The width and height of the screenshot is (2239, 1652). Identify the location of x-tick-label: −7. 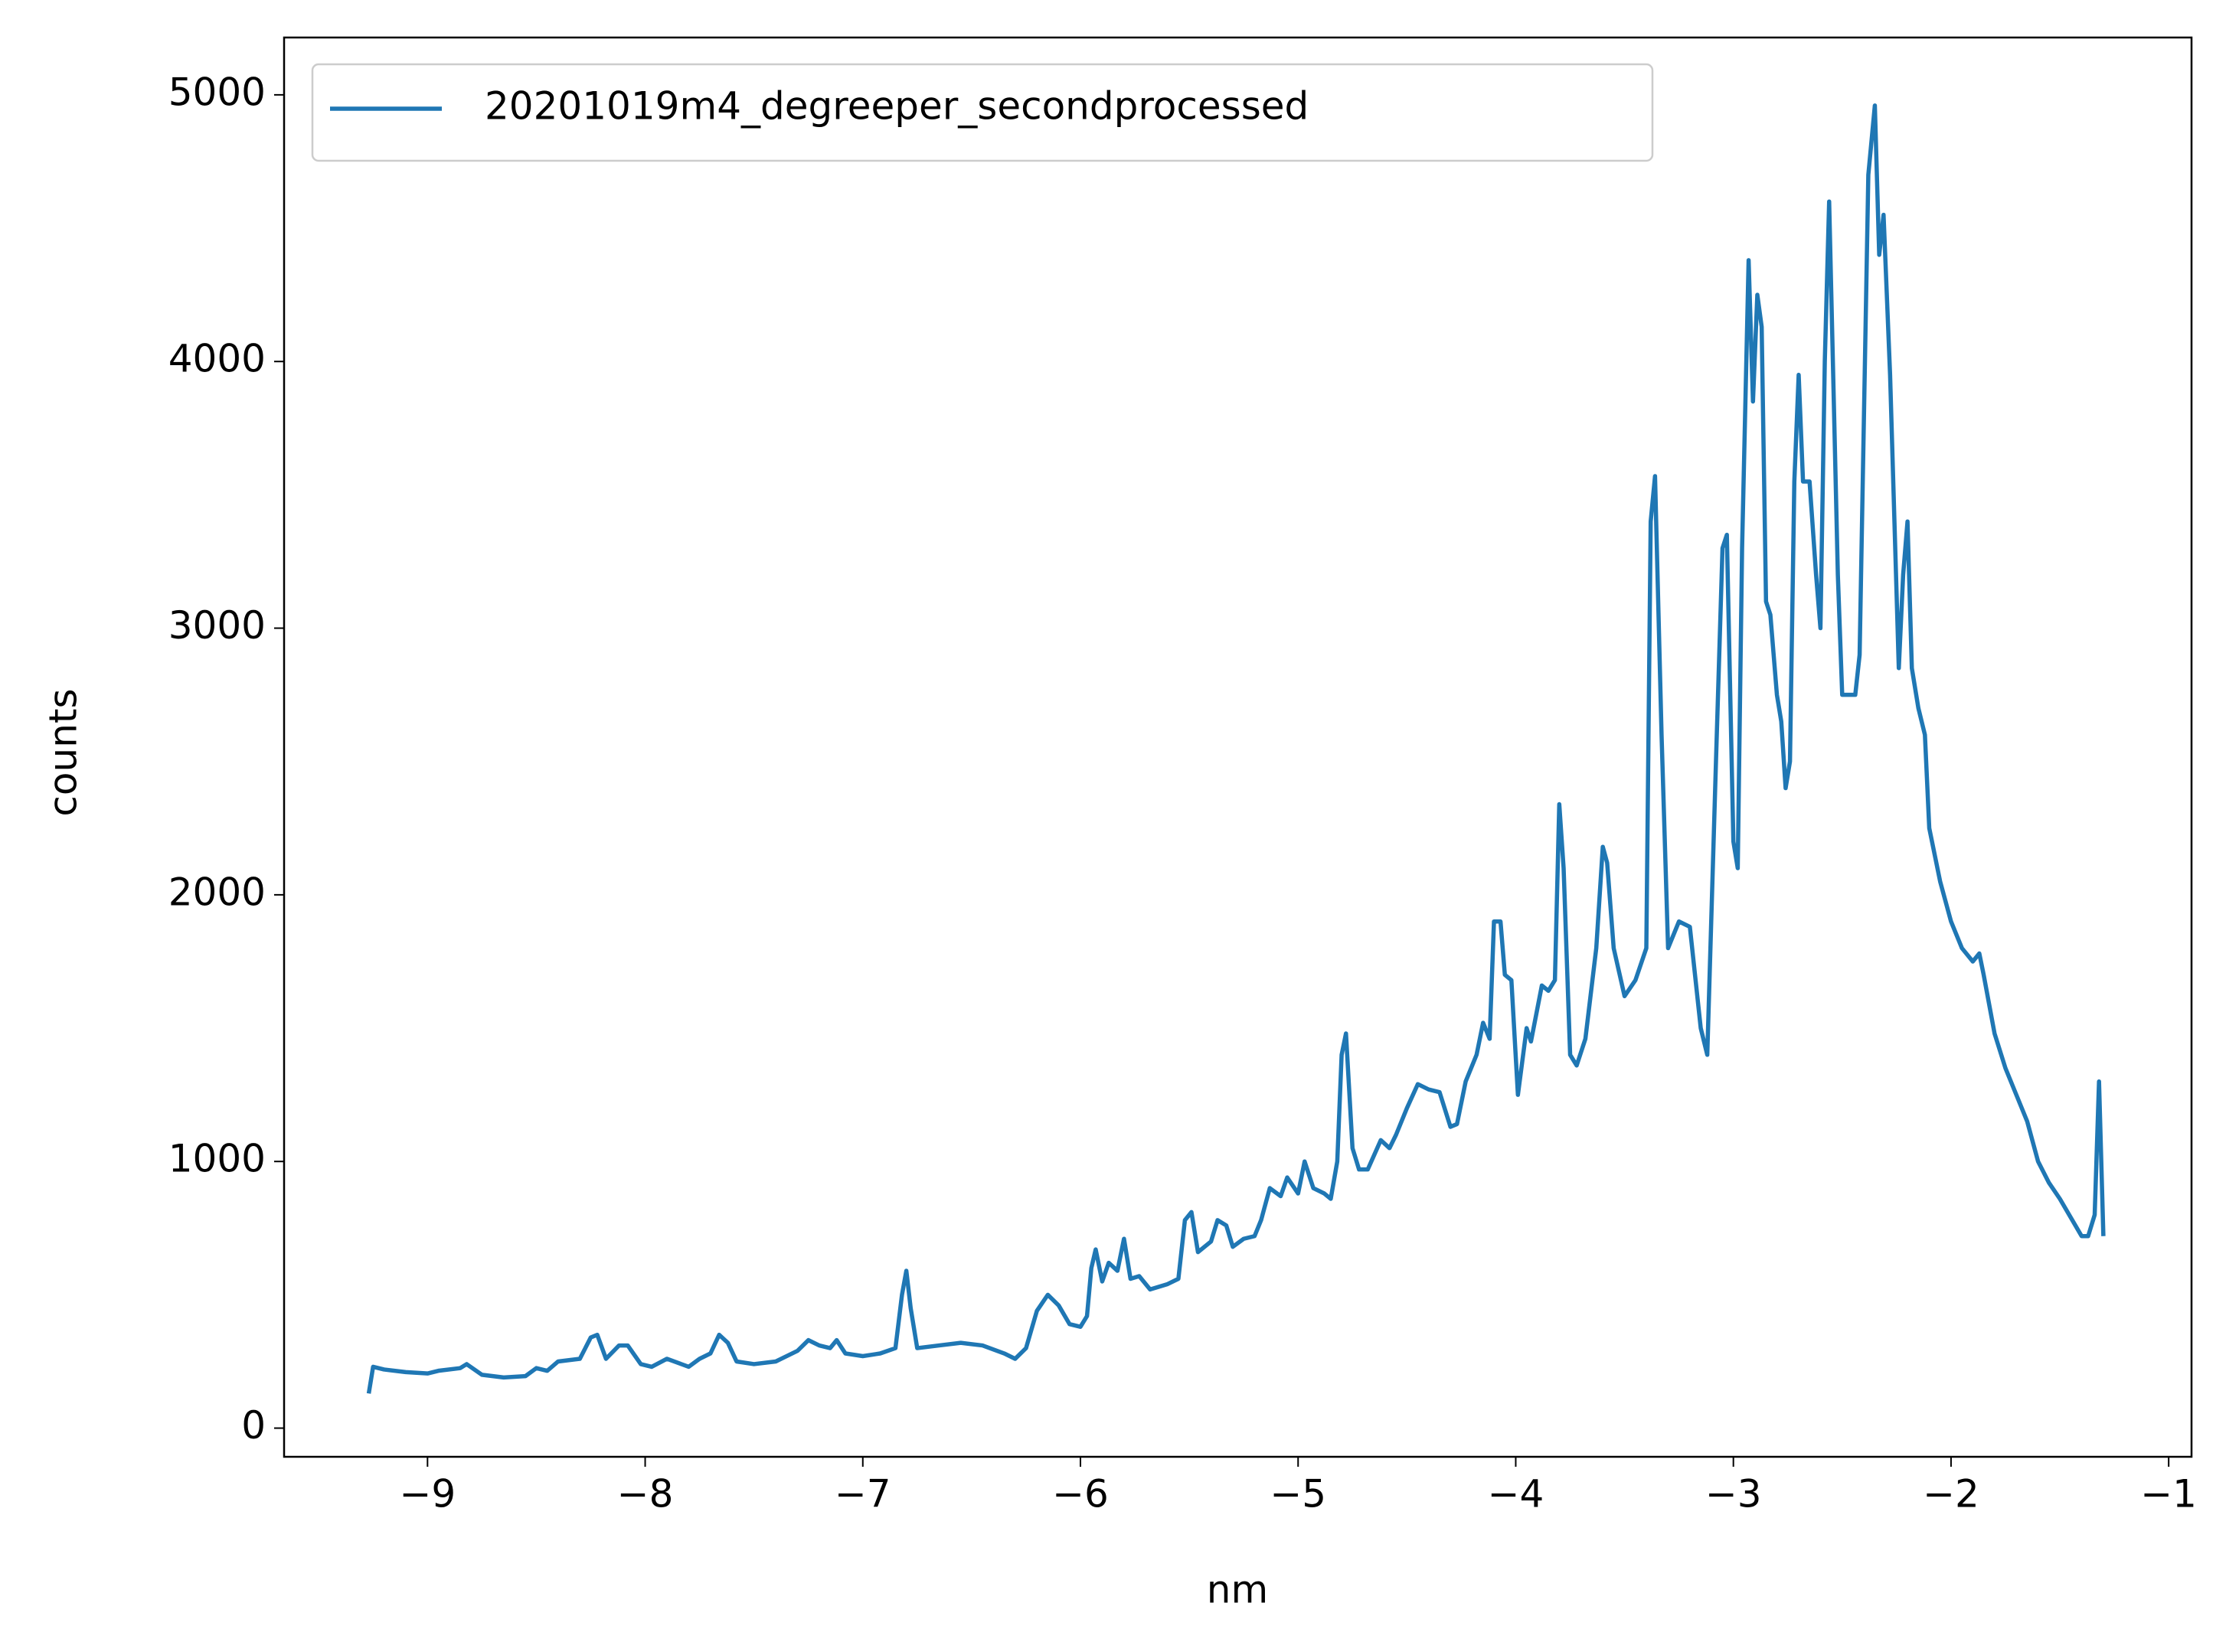
(863, 1494).